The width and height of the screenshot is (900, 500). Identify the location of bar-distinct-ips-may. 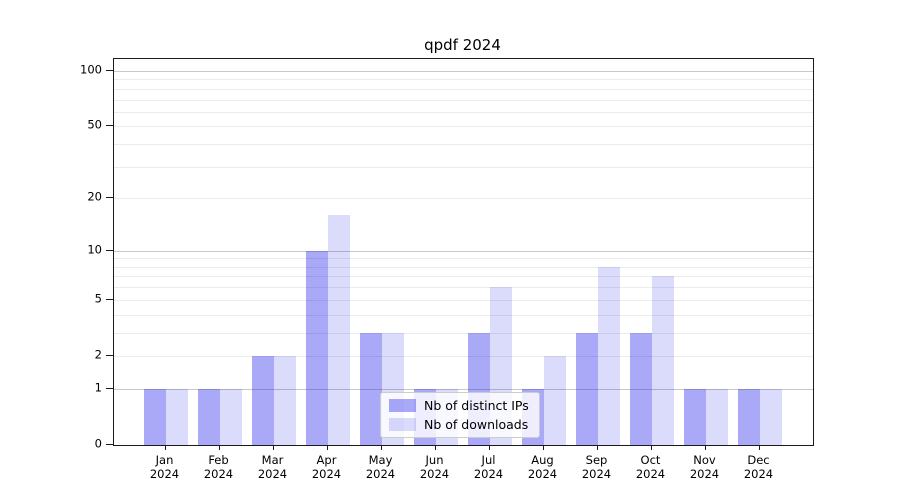
(370, 388).